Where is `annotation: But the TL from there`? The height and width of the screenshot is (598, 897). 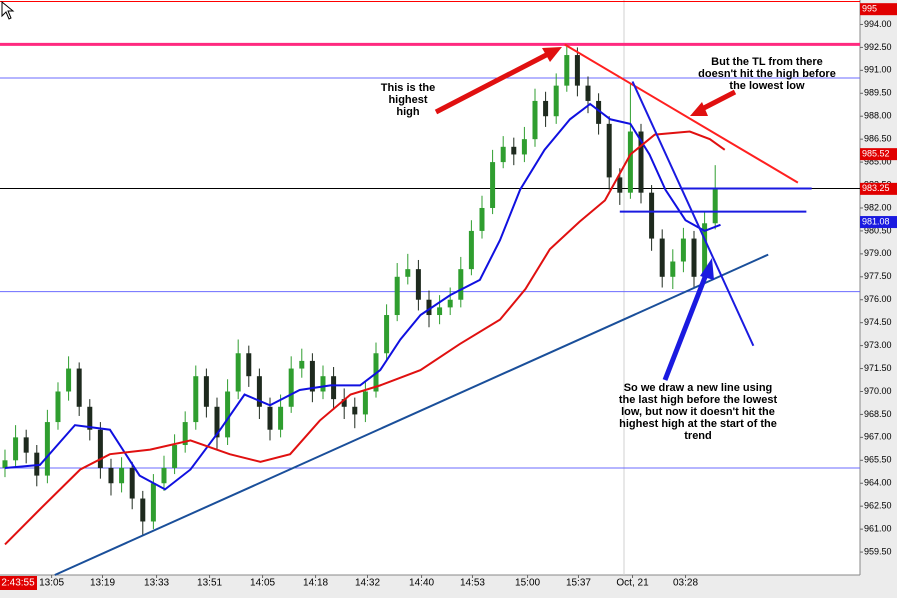
annotation: But the TL from there is located at coordinates (767, 62).